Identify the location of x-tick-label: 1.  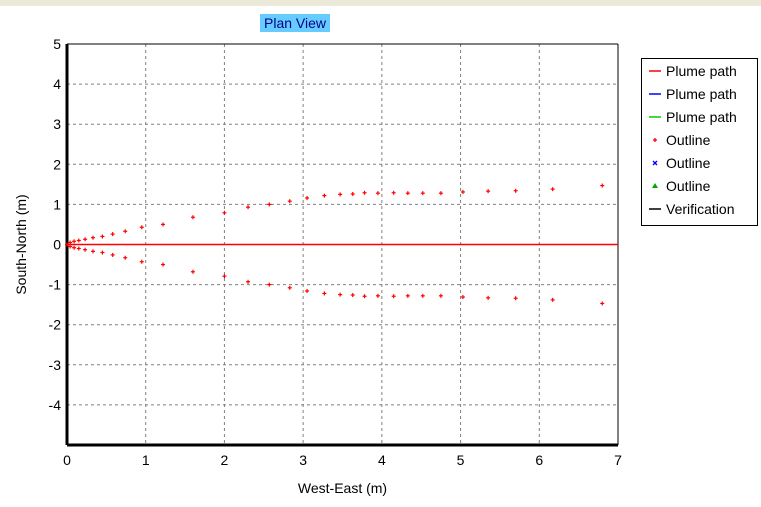
(146, 460).